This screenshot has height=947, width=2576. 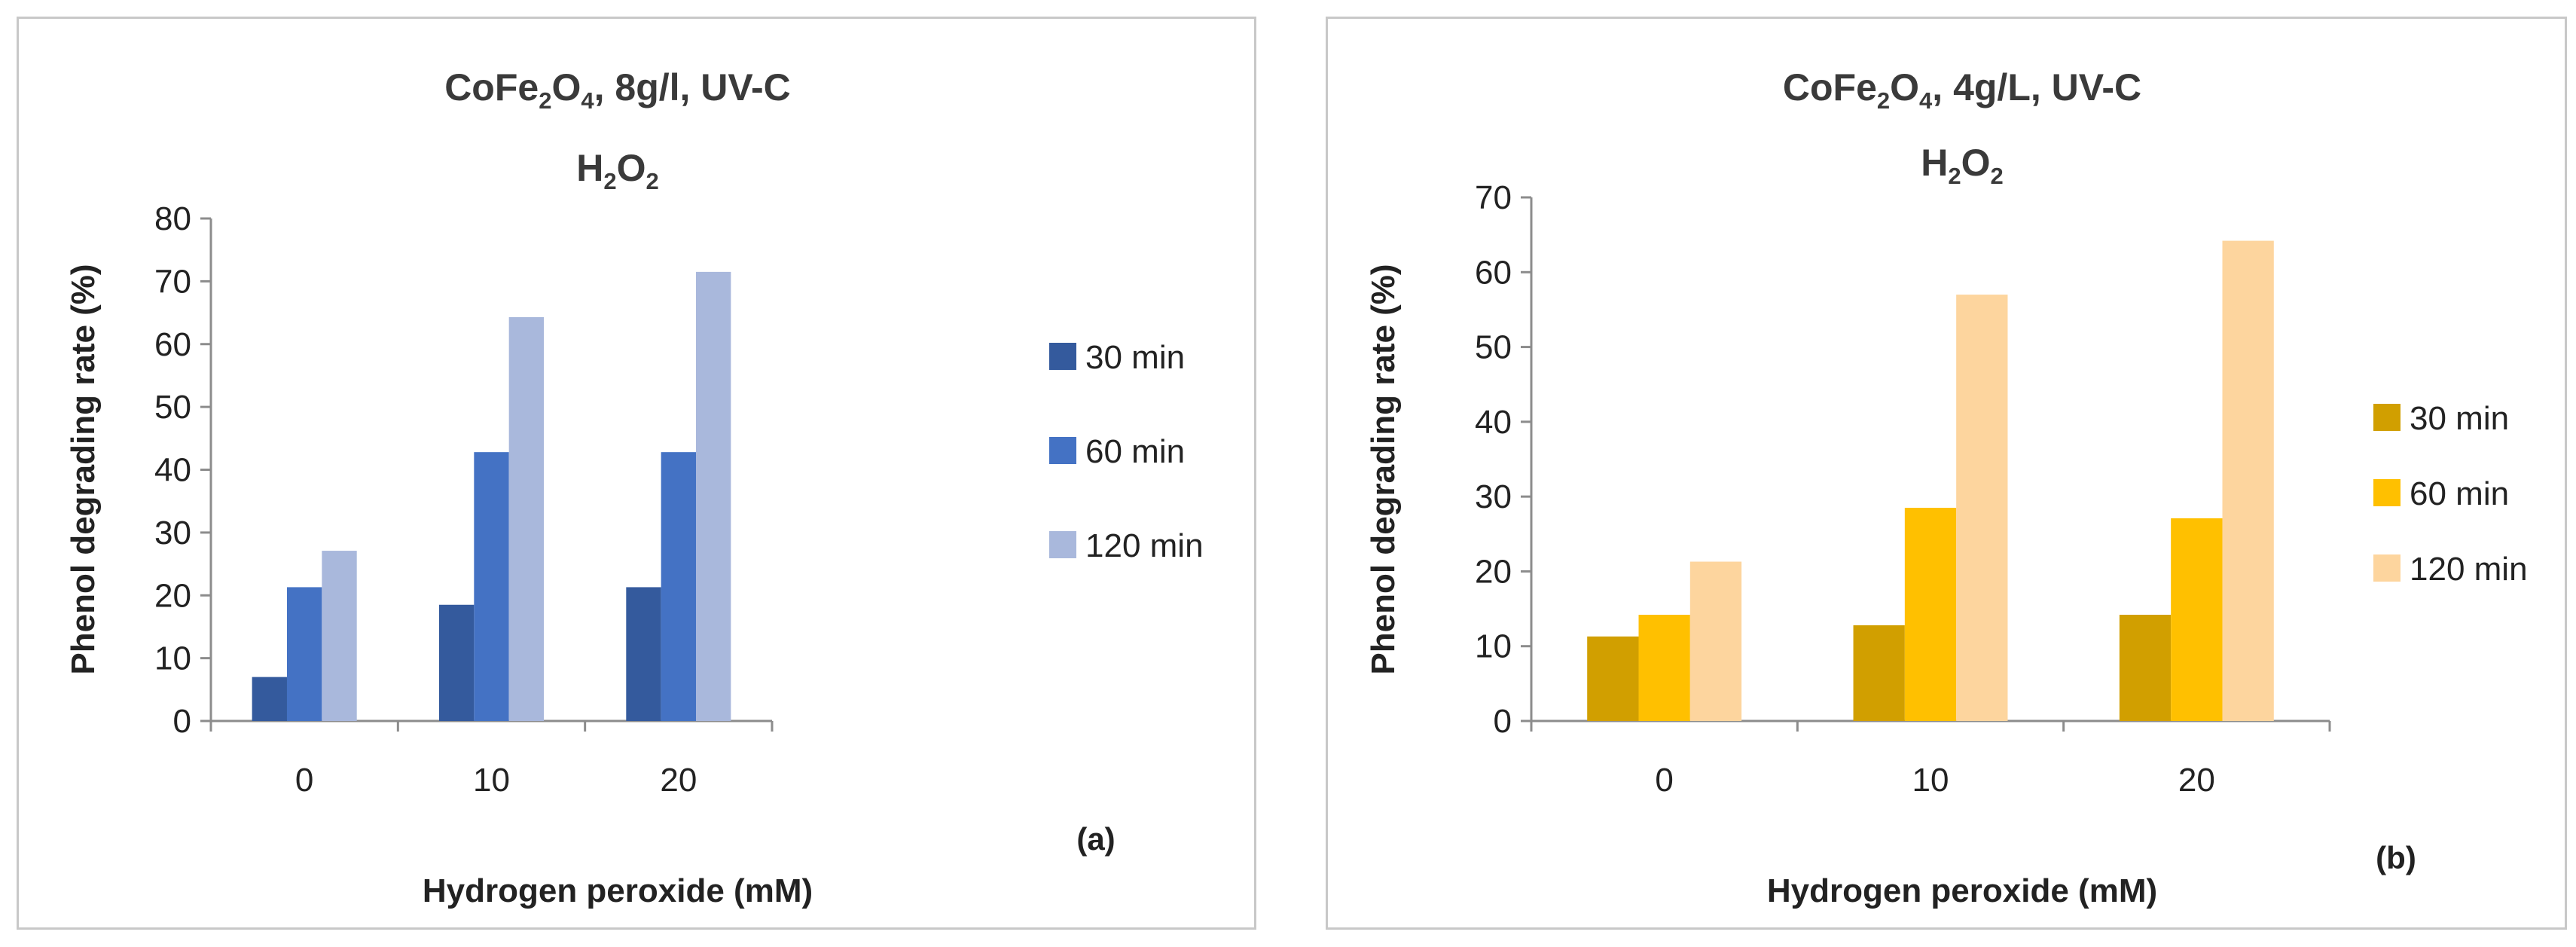 What do you see at coordinates (173, 218) in the screenshot?
I see `y-tick-label: 80` at bounding box center [173, 218].